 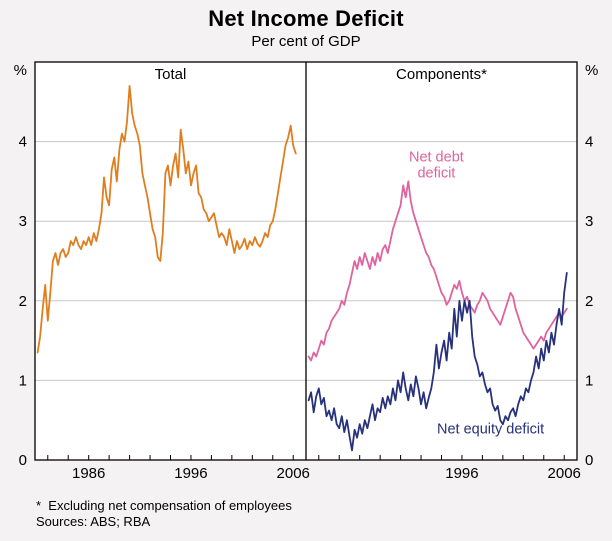 I want to click on y-tick-label-left: 4, so click(x=23, y=142).